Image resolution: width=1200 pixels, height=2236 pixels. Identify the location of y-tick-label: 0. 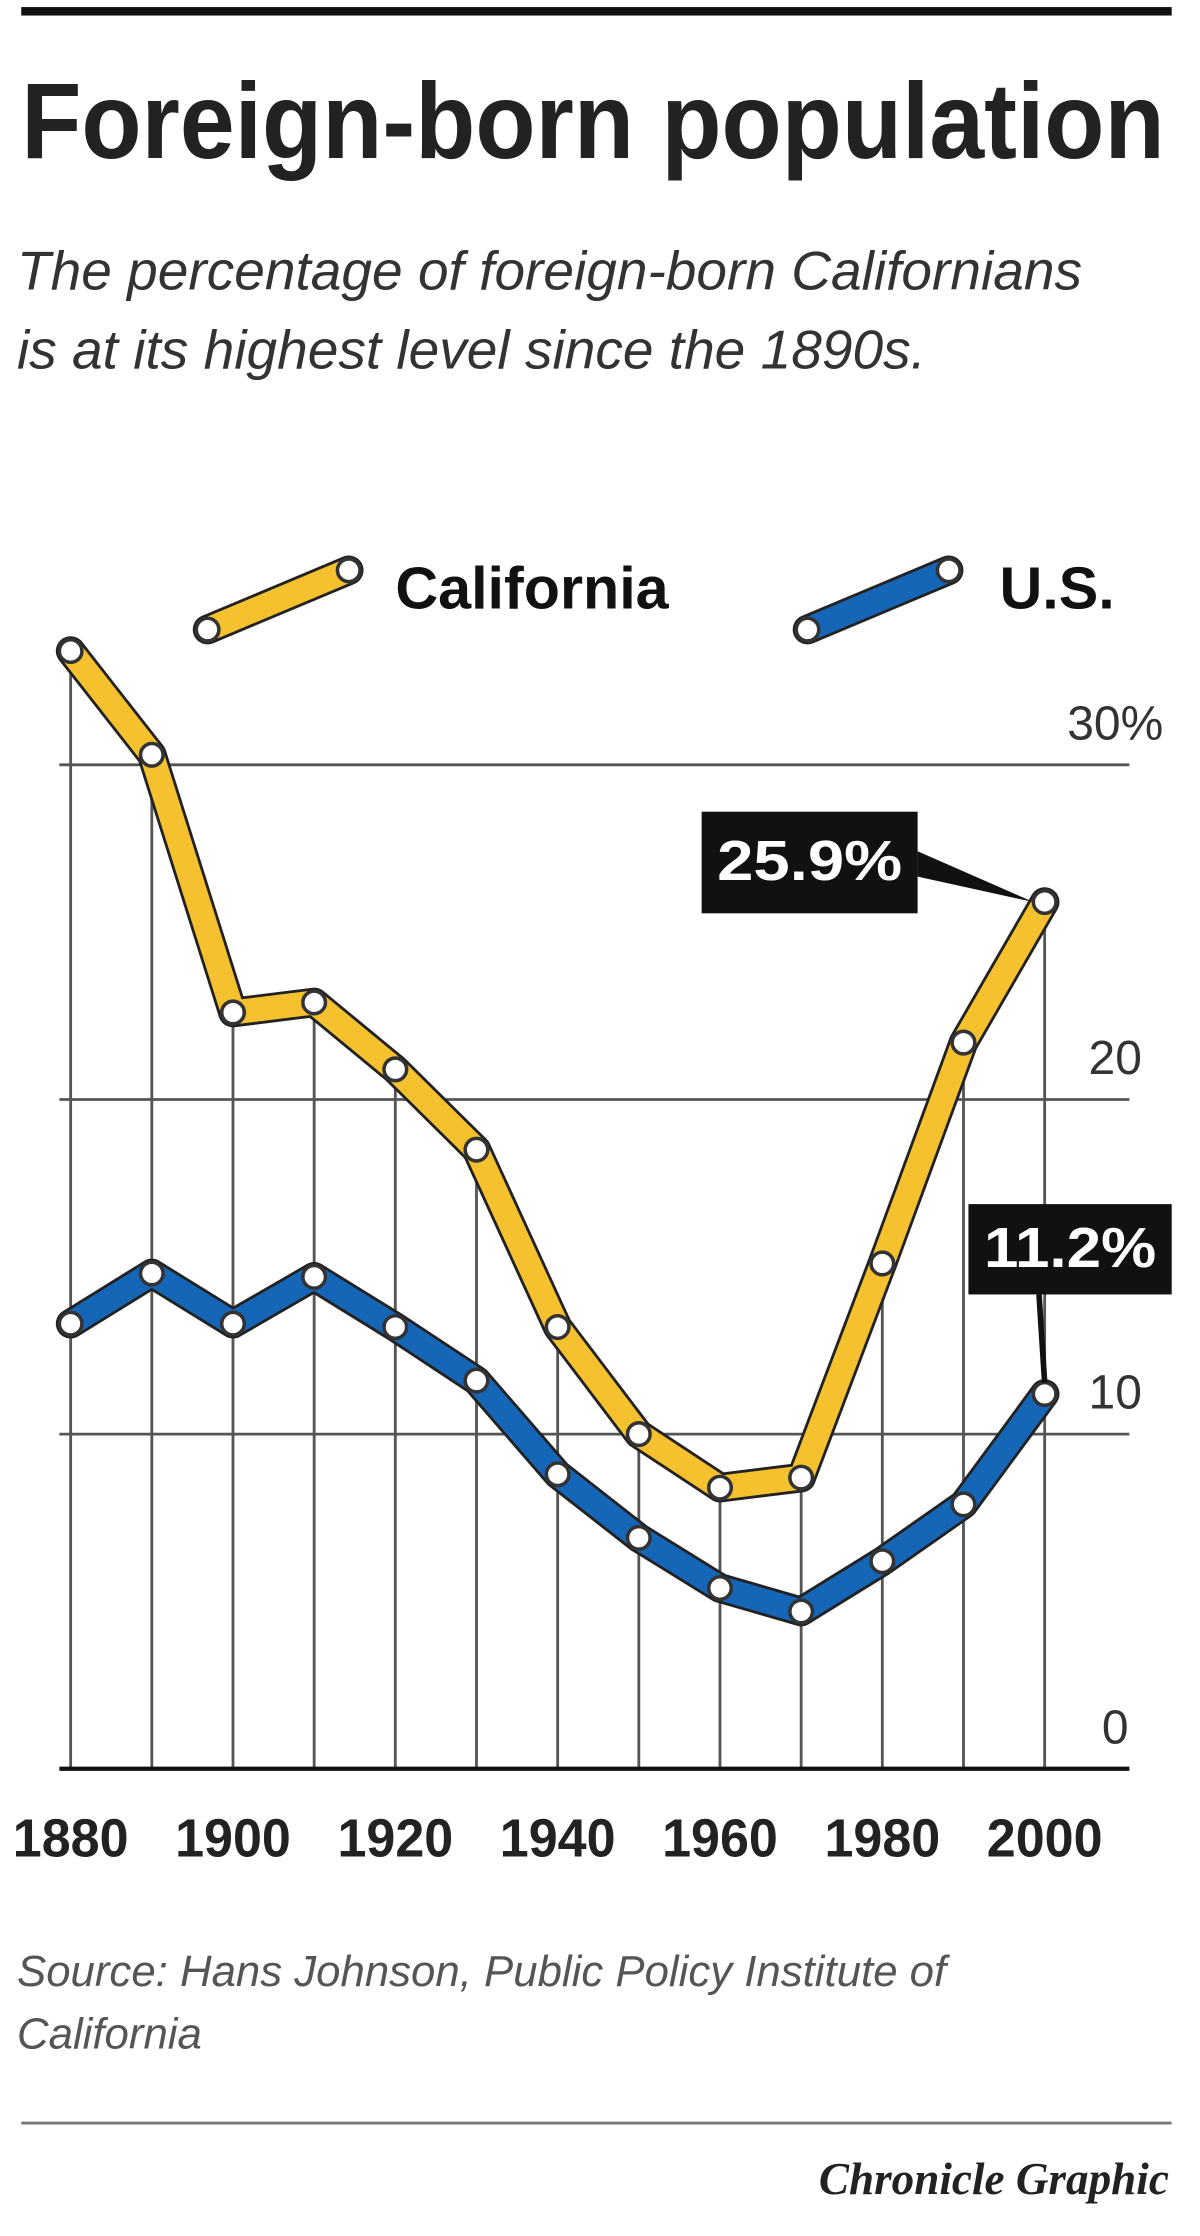
(1115, 1727).